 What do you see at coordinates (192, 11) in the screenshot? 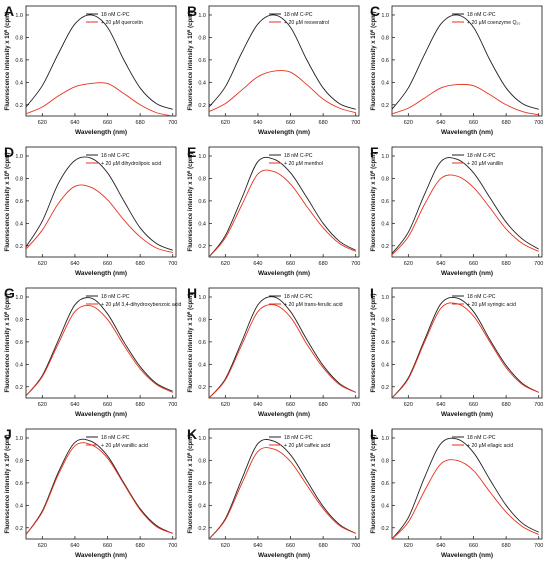
I see `panel-letter: B` at bounding box center [192, 11].